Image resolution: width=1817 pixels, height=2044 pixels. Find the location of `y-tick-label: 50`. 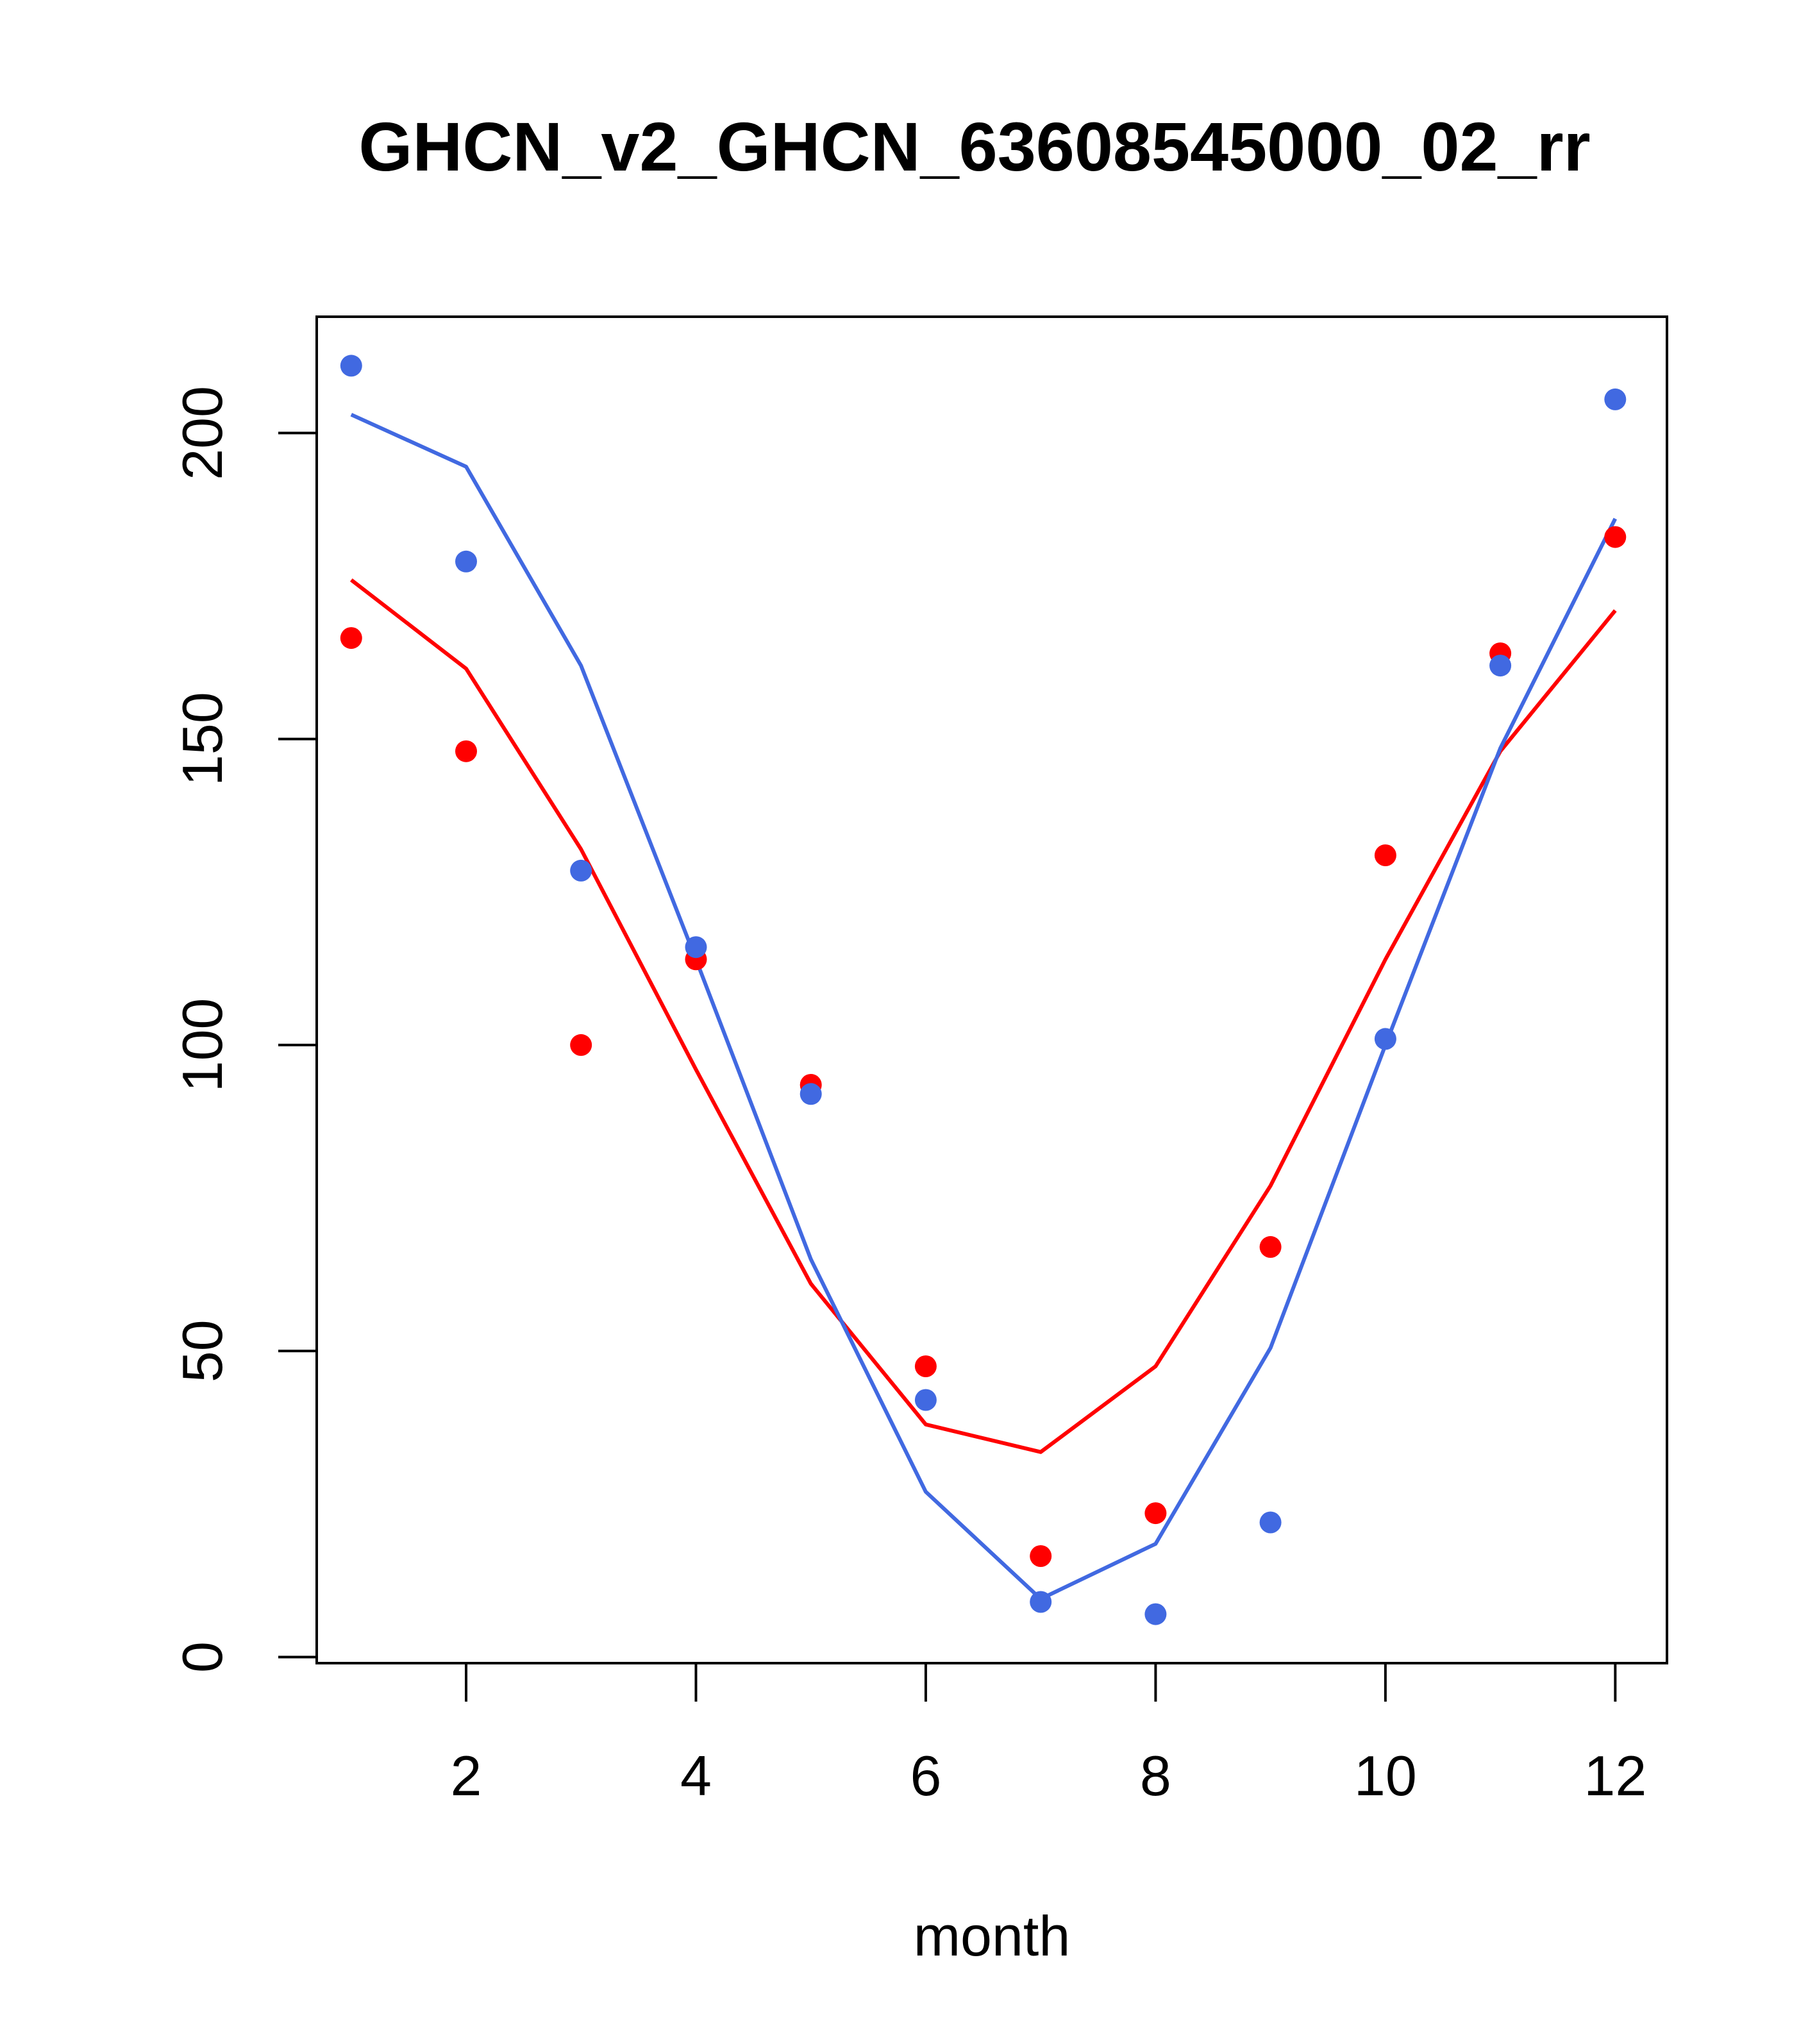

y-tick-label: 50 is located at coordinates (202, 1351).